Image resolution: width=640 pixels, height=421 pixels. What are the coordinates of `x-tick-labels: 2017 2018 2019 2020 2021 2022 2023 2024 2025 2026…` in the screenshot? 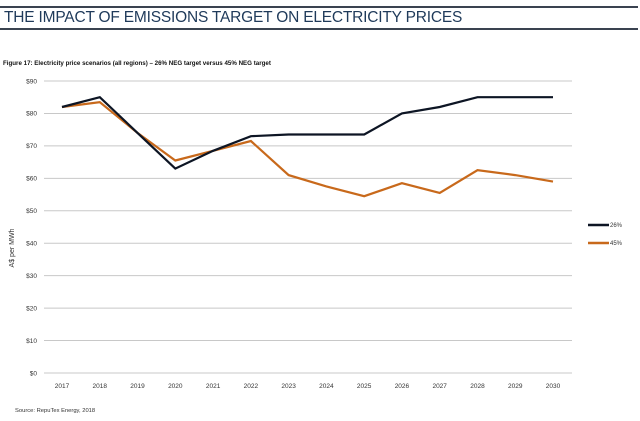 It's located at (308, 386).